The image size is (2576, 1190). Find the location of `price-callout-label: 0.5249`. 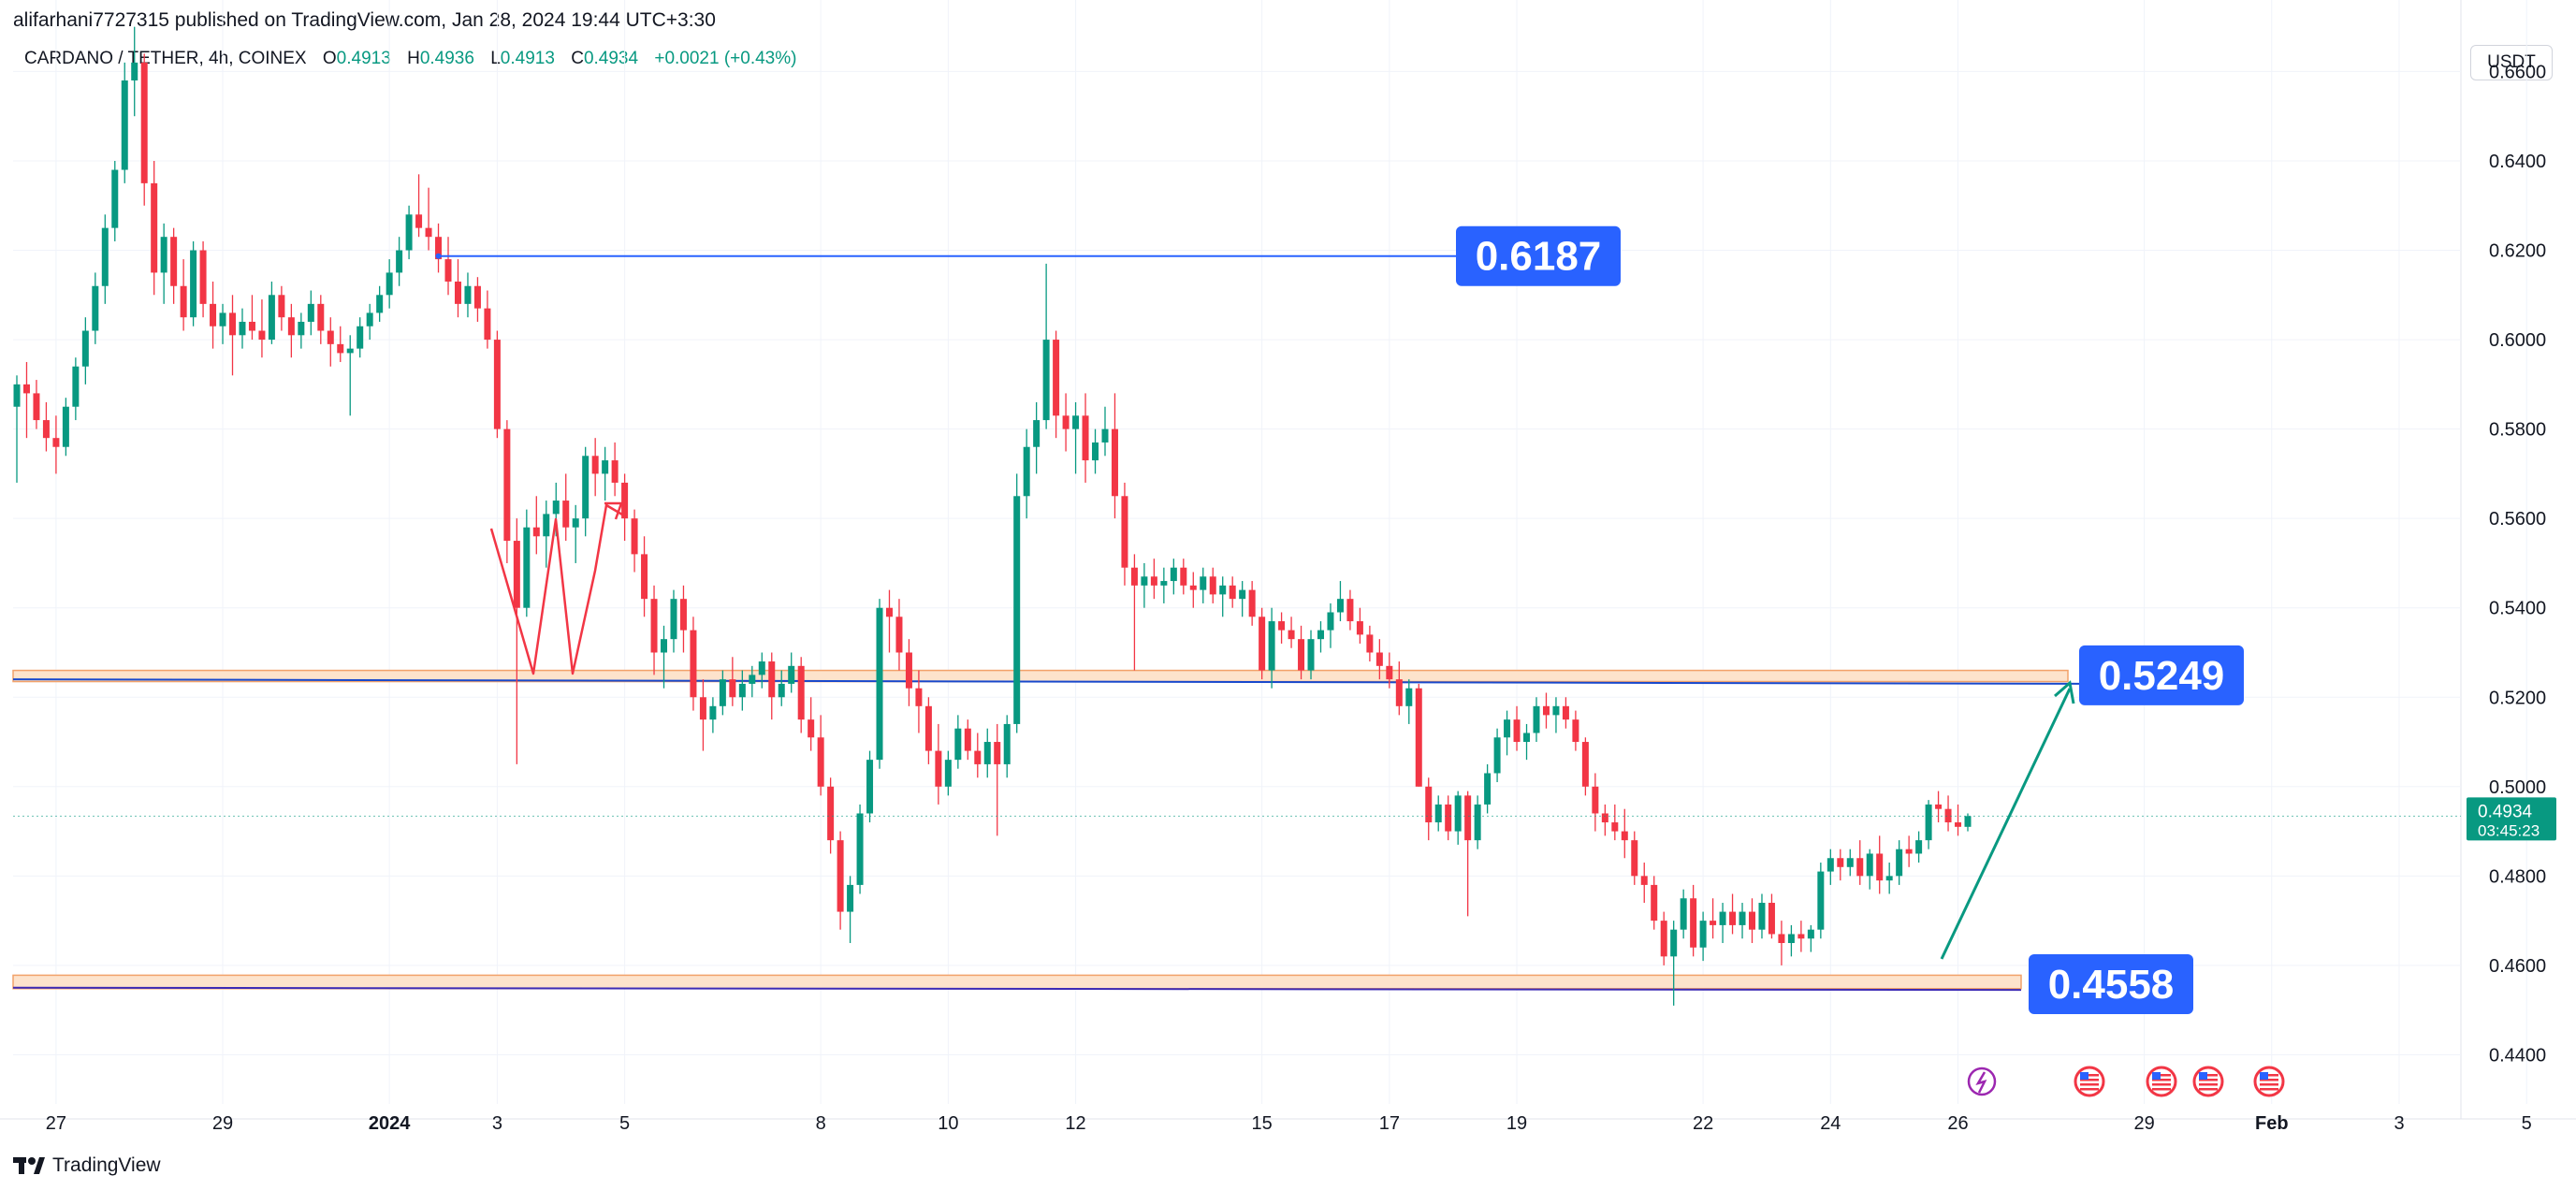

price-callout-label: 0.5249 is located at coordinates (2162, 676).